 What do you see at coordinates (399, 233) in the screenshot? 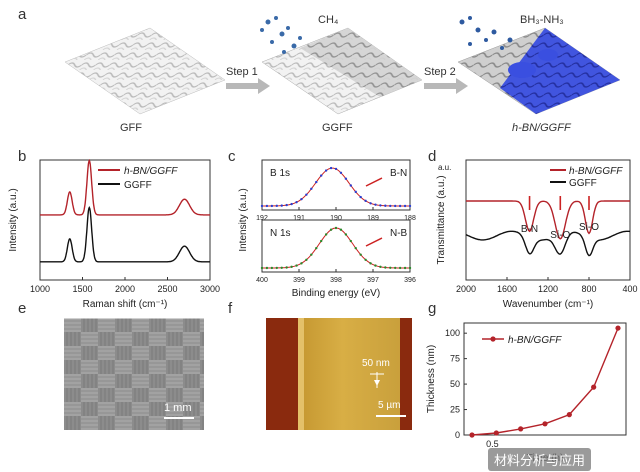
I see `xps-annotation-1: N-B` at bounding box center [399, 233].